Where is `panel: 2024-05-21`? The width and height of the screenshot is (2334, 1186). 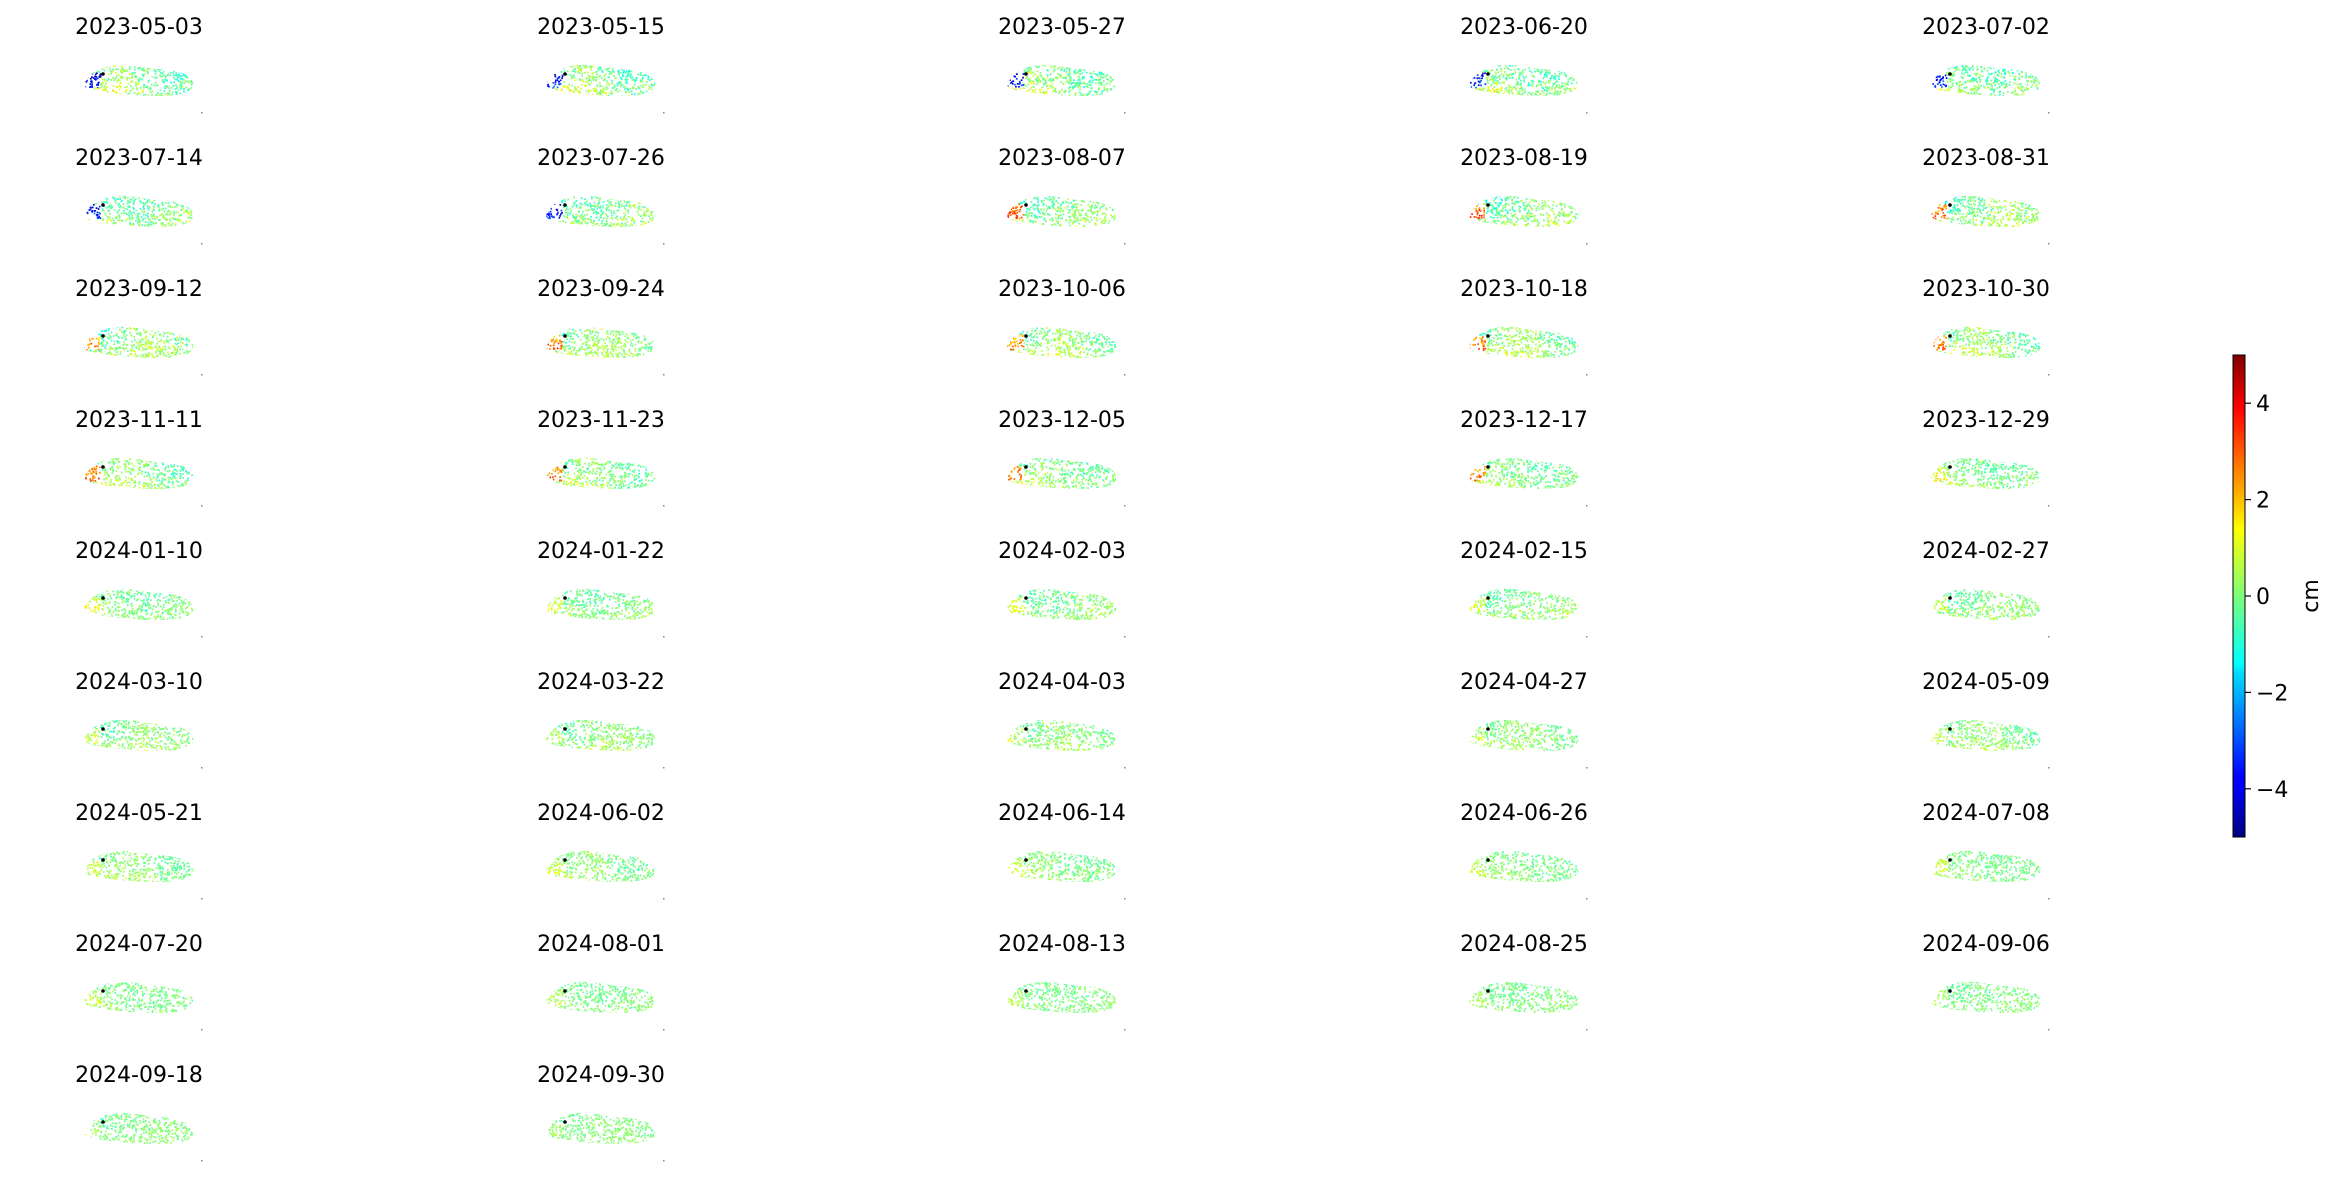 panel: 2024-05-21 is located at coordinates (139, 850).